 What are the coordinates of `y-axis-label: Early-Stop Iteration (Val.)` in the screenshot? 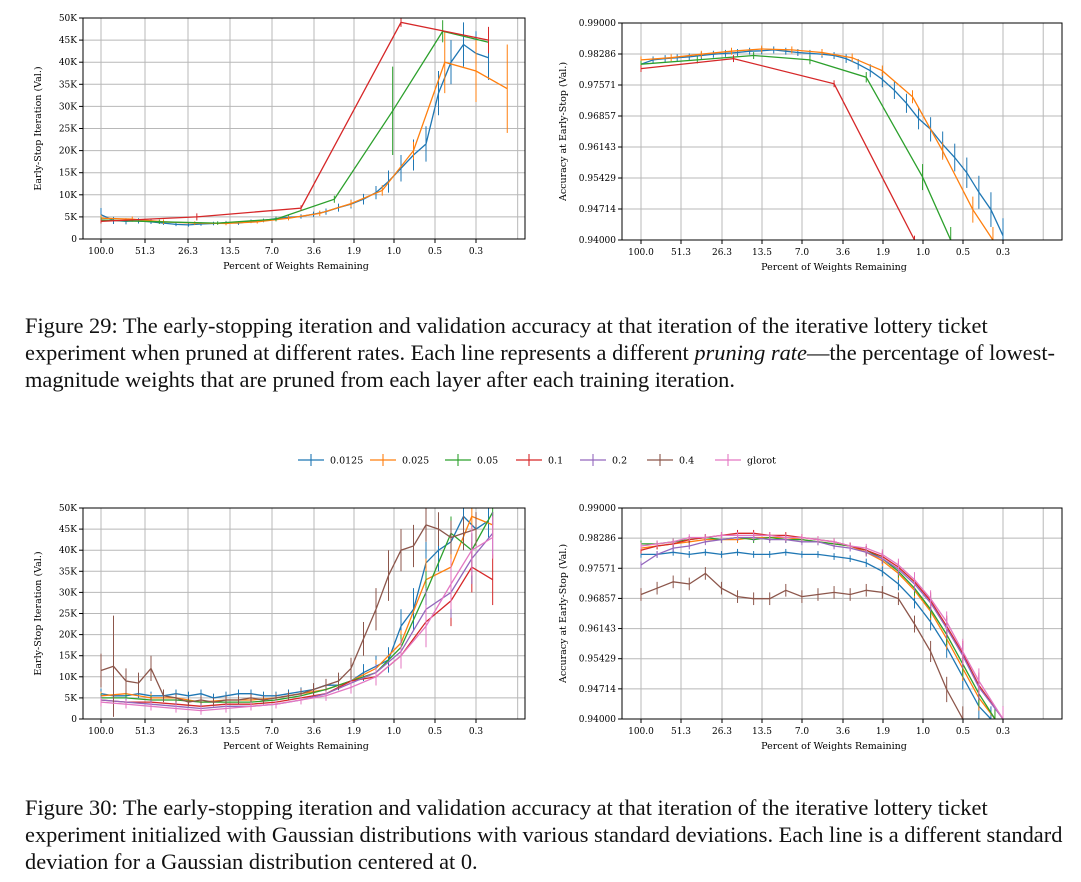 It's located at (38, 128).